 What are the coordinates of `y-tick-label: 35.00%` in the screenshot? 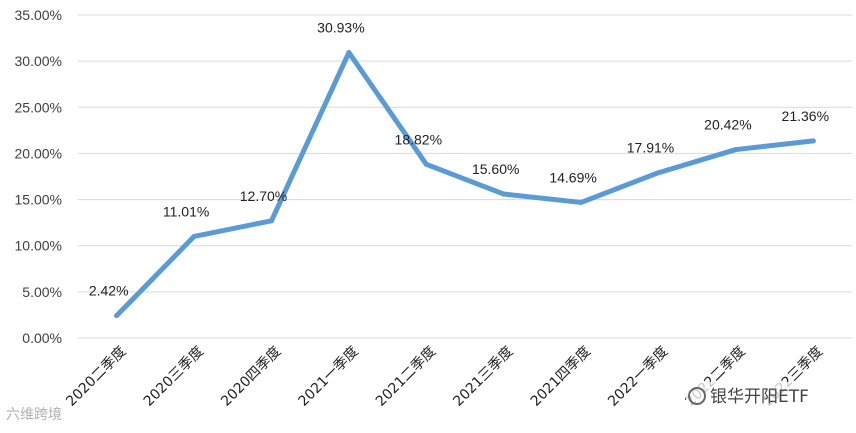 It's located at (38, 15).